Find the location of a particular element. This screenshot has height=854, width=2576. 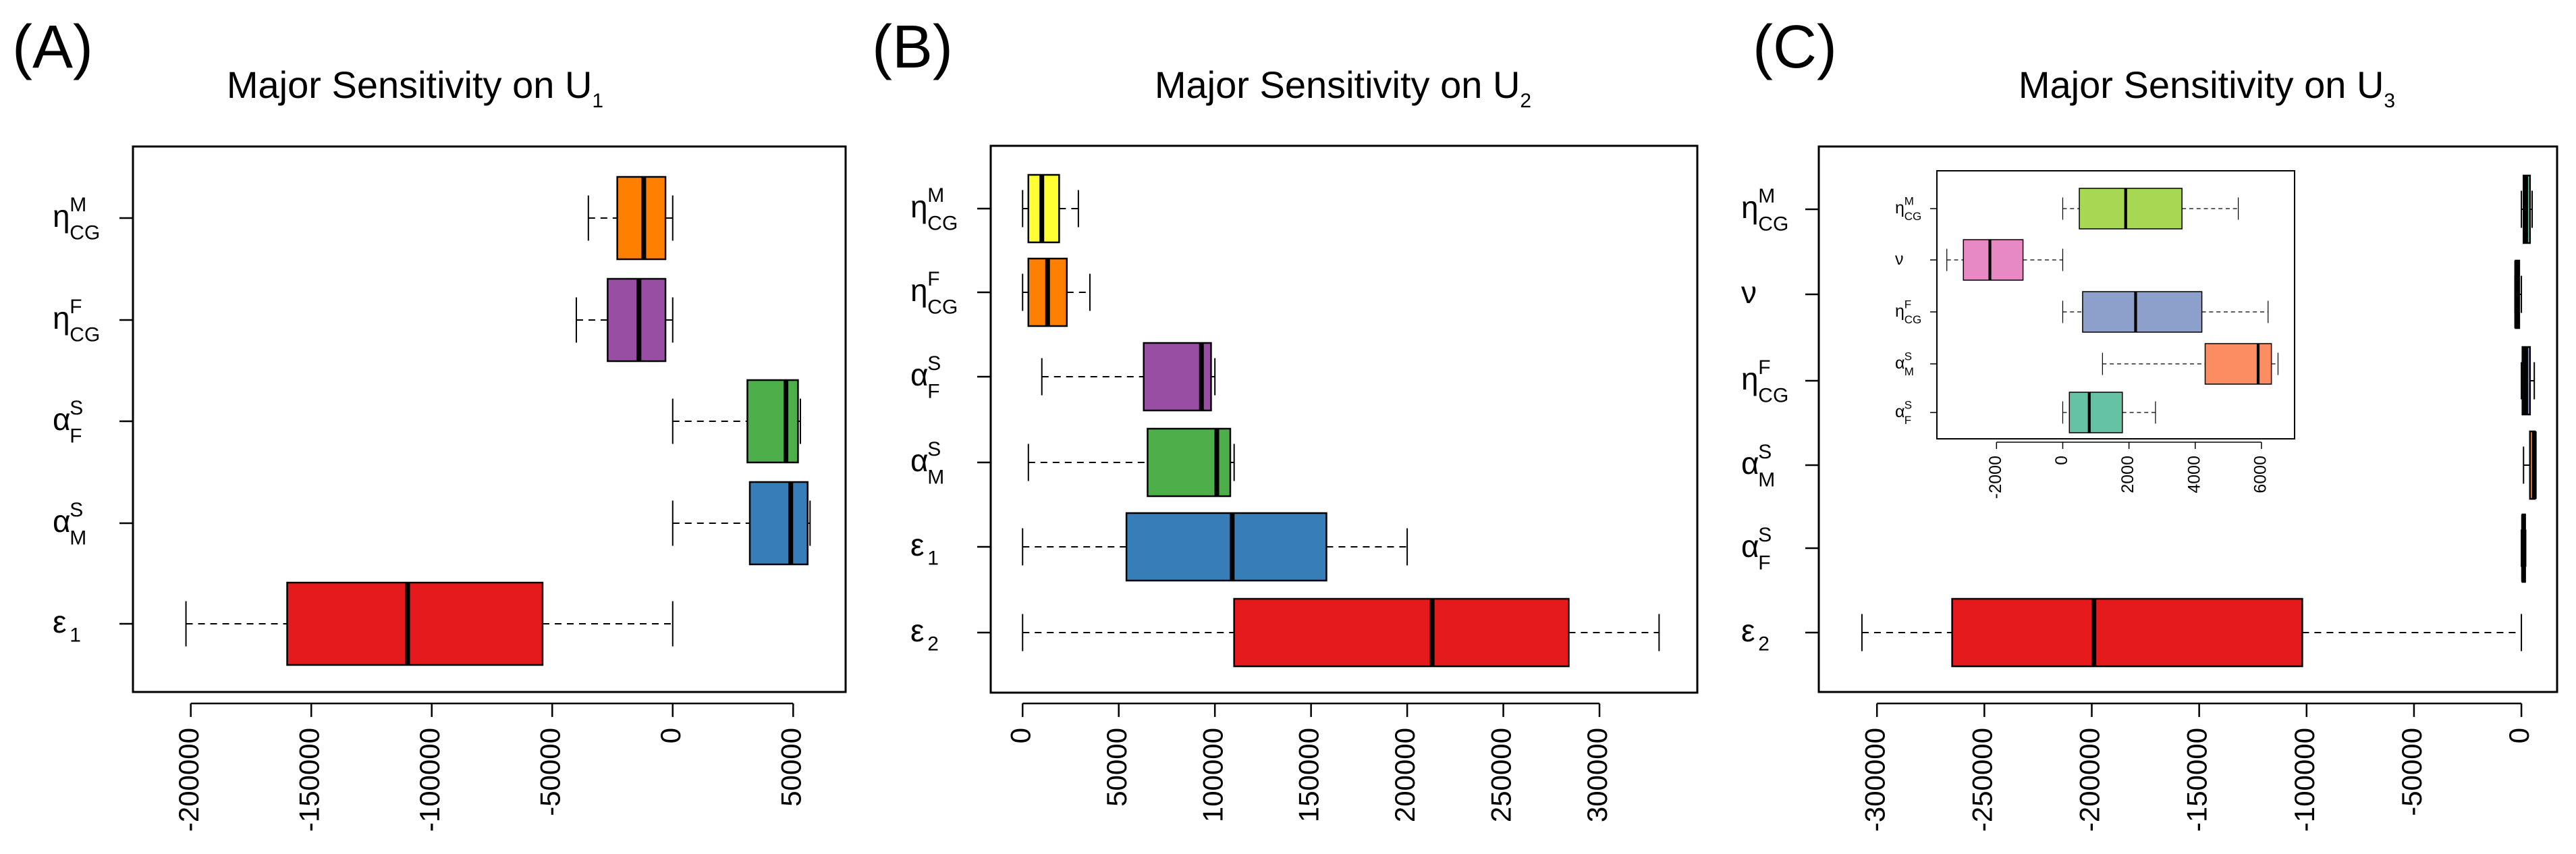

x-tick-label: -200000 is located at coordinates (2090, 780).